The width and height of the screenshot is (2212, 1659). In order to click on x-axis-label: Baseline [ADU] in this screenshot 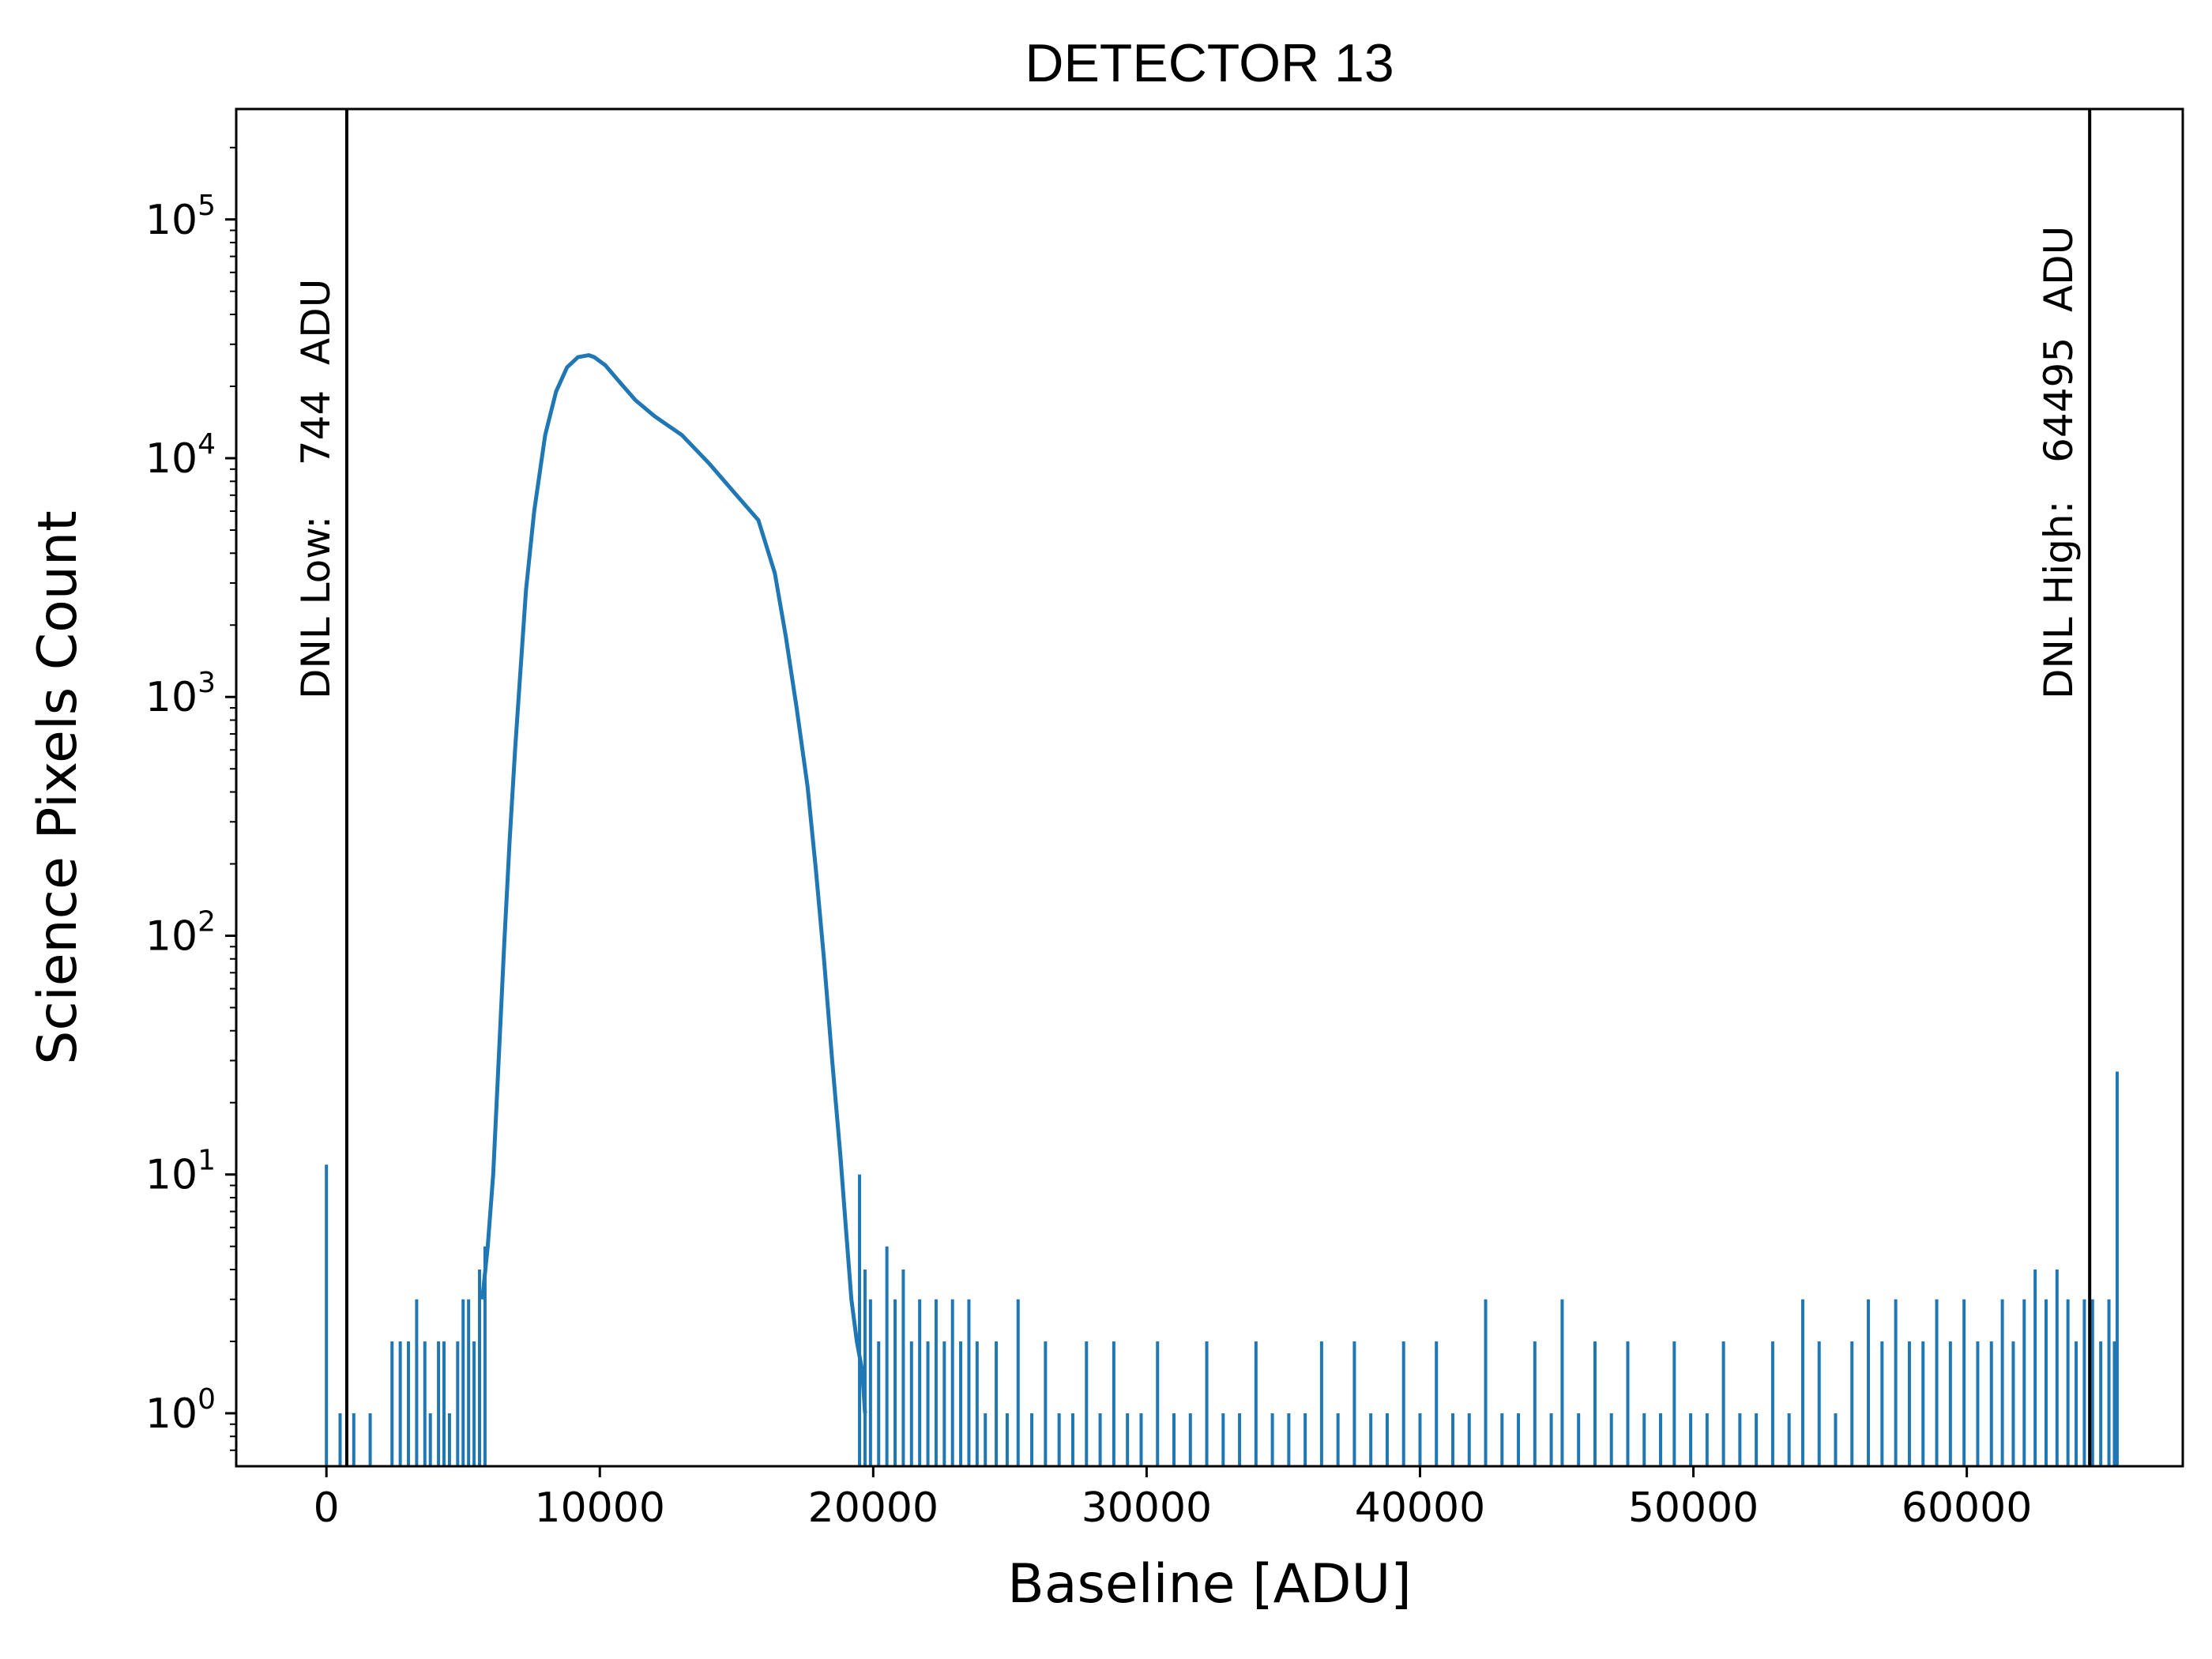, I will do `click(1210, 1585)`.